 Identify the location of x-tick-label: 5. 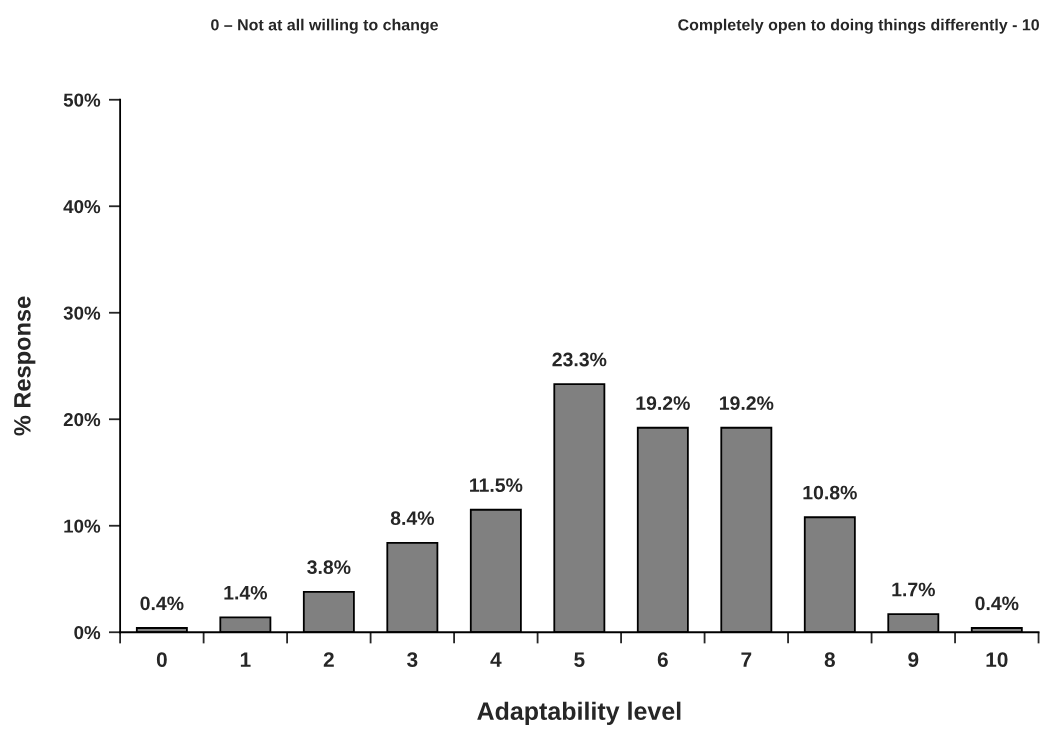
(579, 659).